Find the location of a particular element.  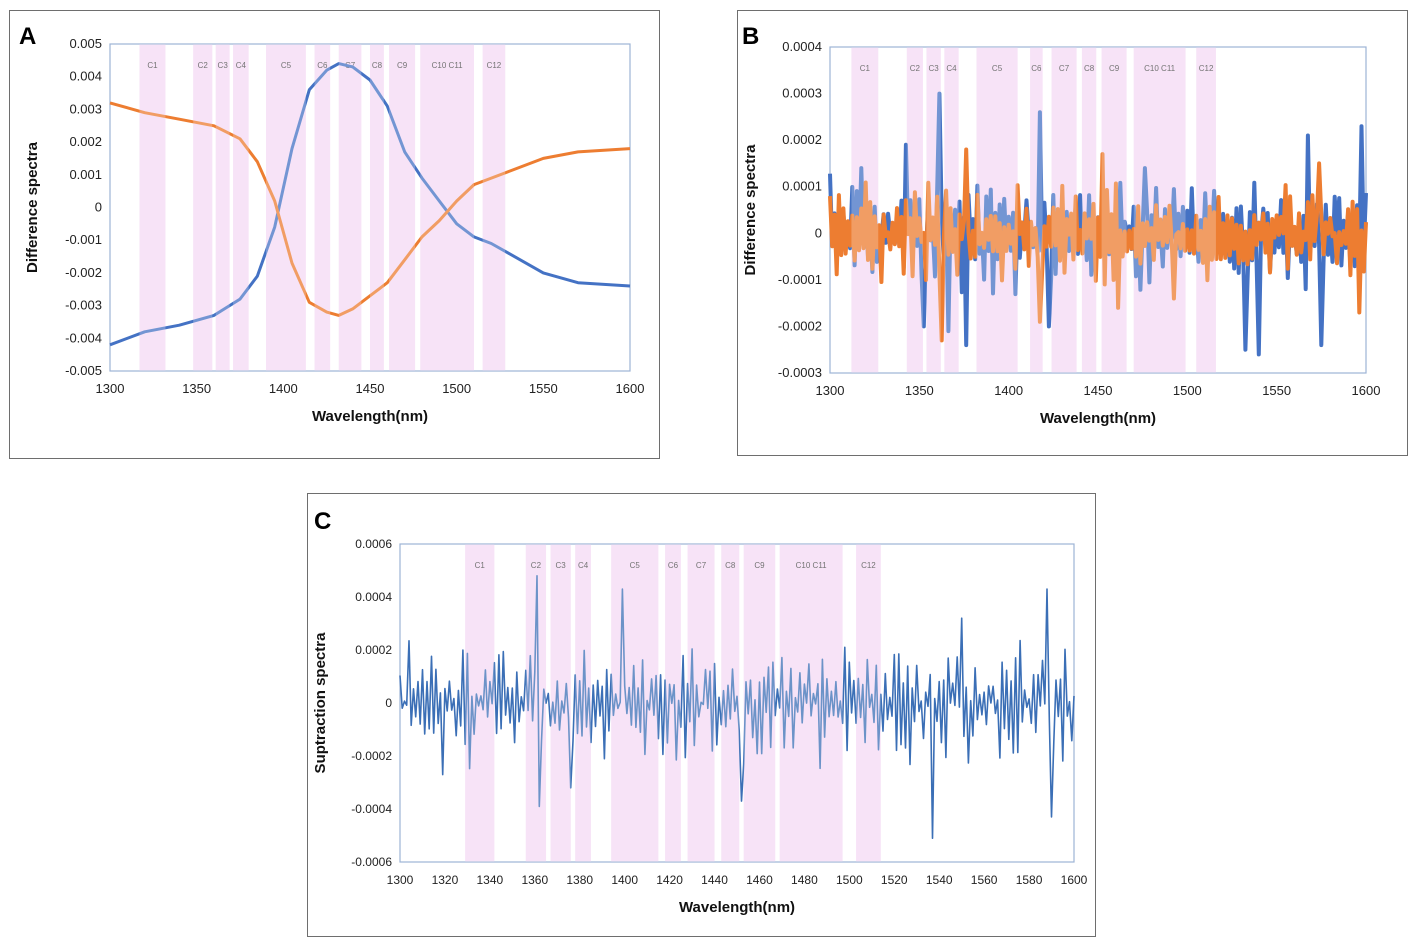

y-axis-label: Suptraction spectra is located at coordinates (320, 703).